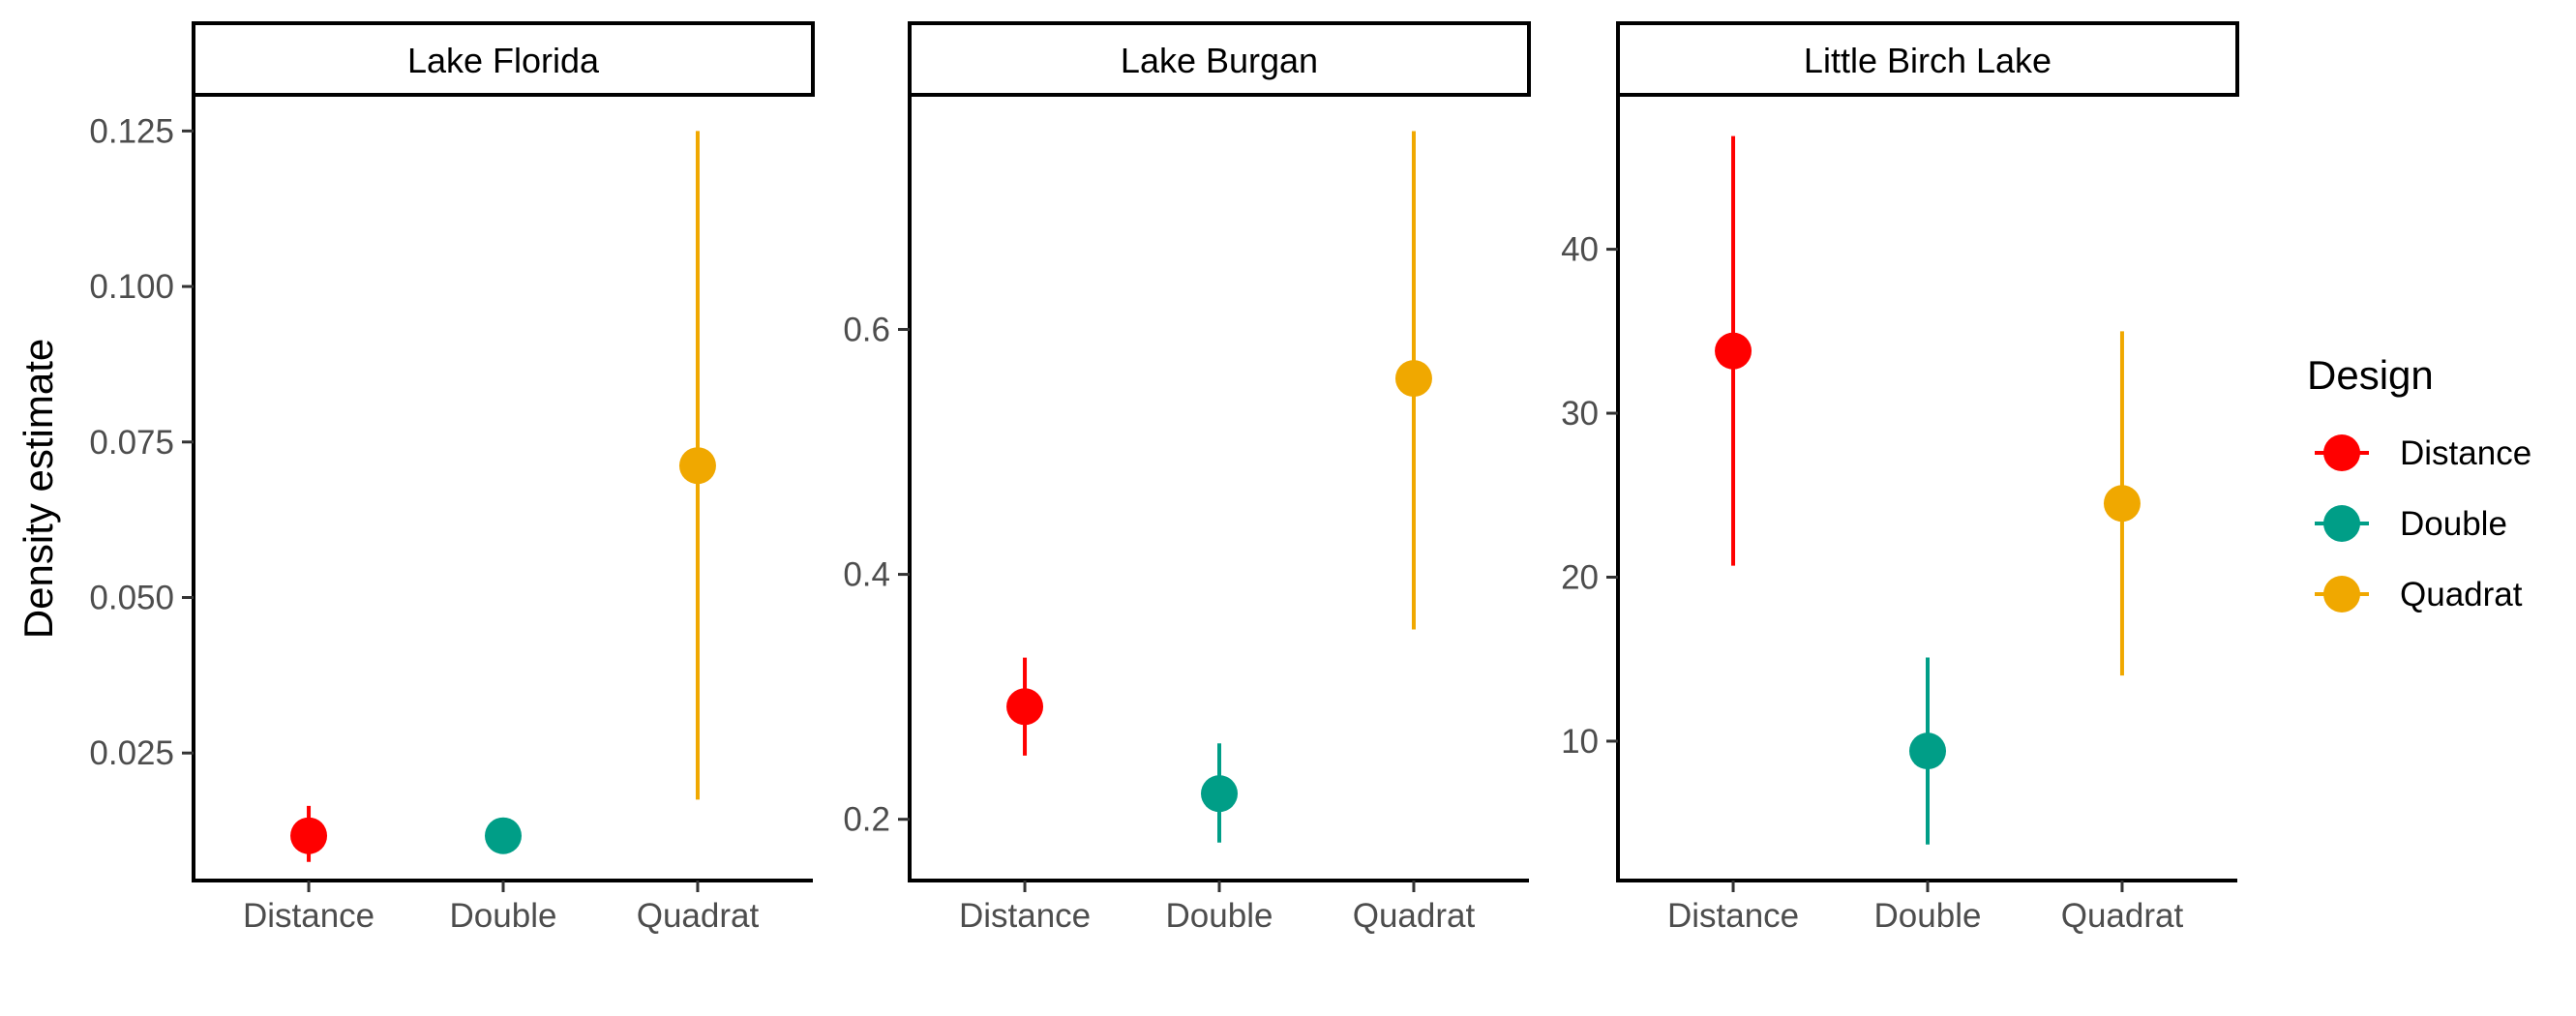 This screenshot has width=2576, height=1016. Describe the element at coordinates (1580, 250) in the screenshot. I see `y-tick-label: 40` at that location.